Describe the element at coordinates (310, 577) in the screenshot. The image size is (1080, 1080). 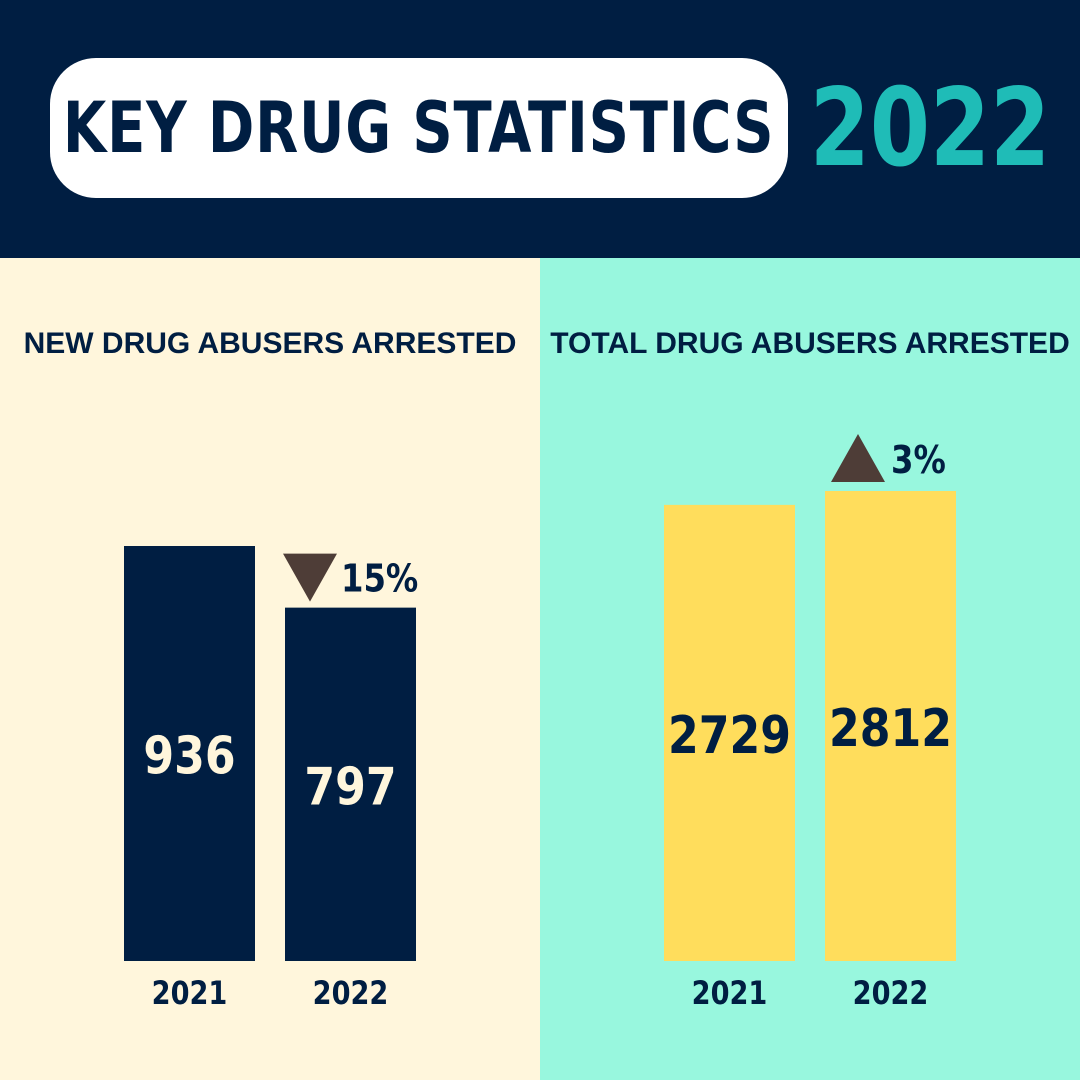
I see `left-change-down-arrow-icon` at that location.